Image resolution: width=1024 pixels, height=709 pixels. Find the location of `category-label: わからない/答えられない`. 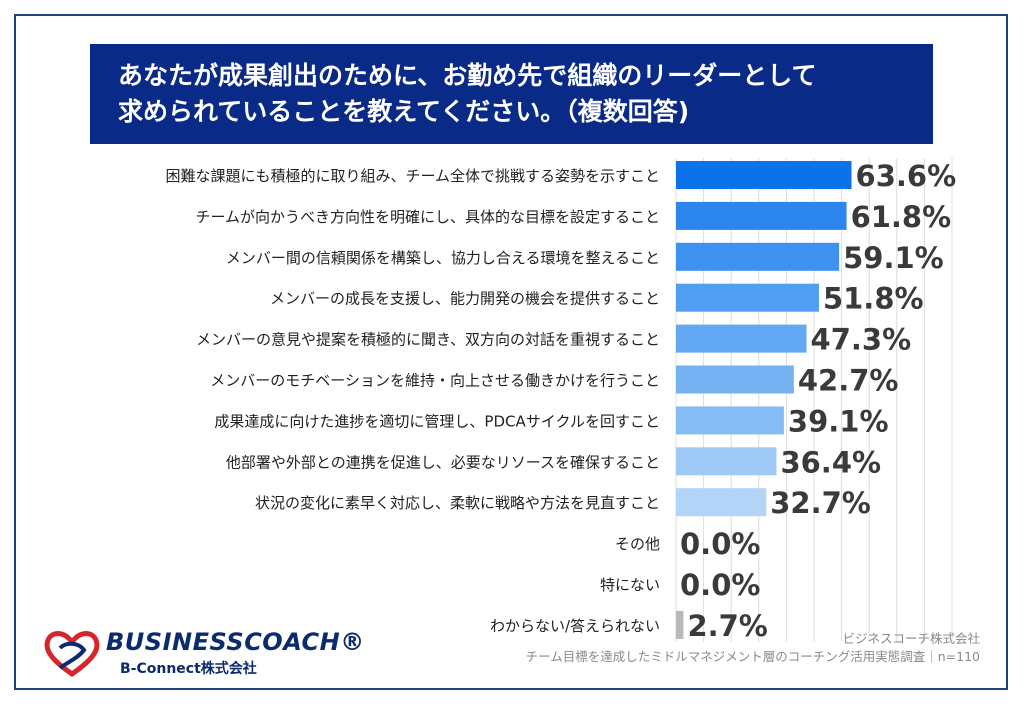

category-label: わからない/答えられない is located at coordinates (575, 626).